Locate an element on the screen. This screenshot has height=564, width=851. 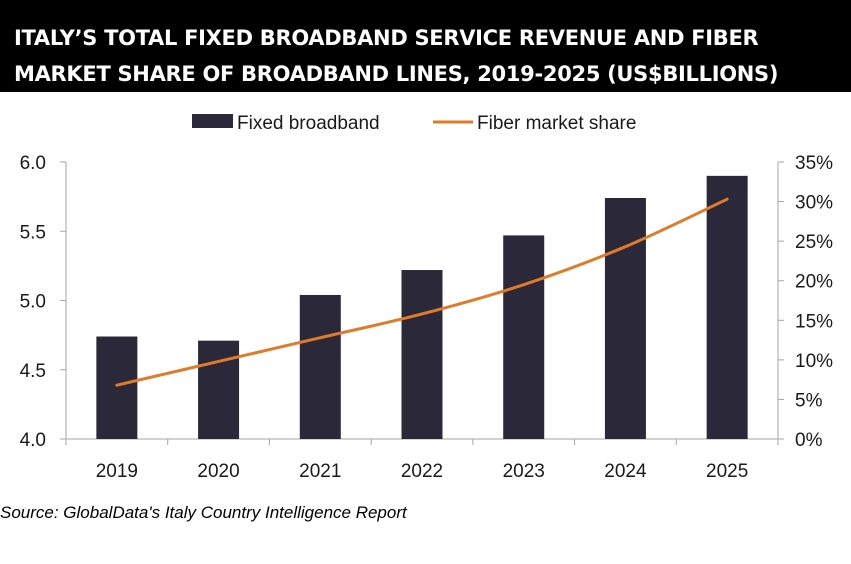
y-right-tick-label: 25% is located at coordinates (814, 242).